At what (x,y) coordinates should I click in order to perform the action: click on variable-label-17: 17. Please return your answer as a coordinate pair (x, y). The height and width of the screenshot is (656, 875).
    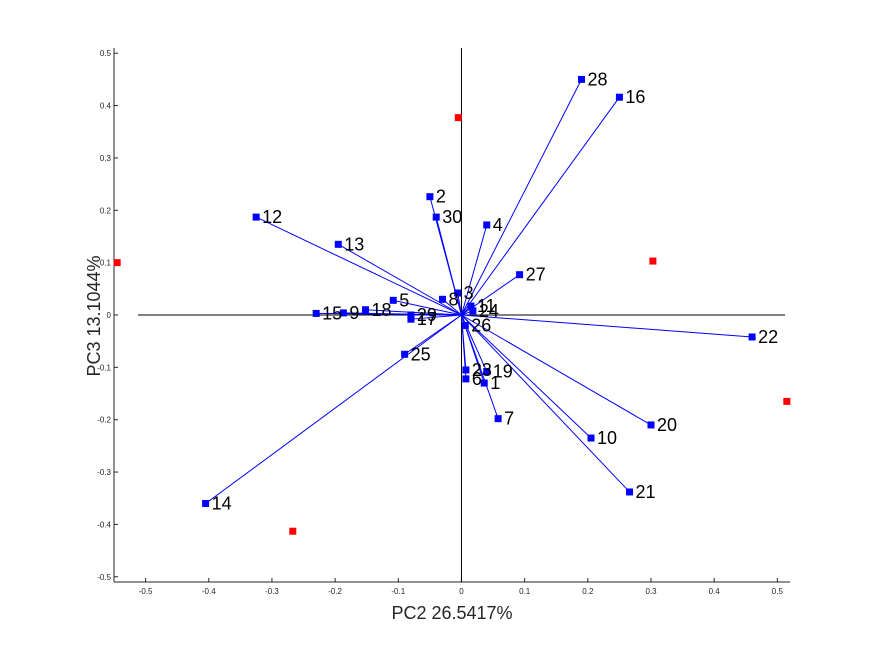
    Looking at the image, I should click on (427, 319).